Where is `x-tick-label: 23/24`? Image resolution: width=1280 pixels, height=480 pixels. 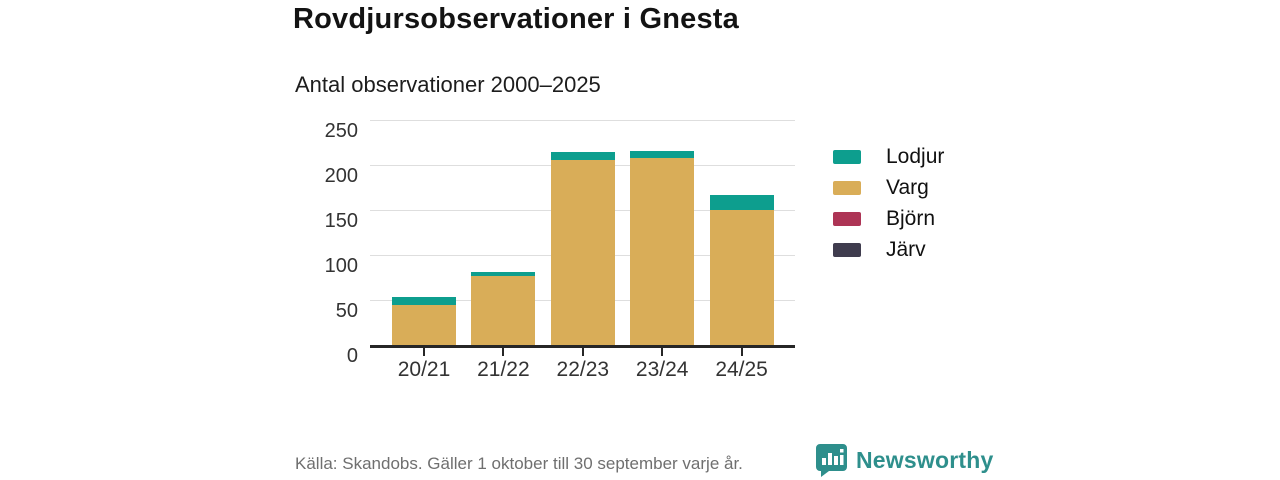
x-tick-label: 23/24 is located at coordinates (662, 369).